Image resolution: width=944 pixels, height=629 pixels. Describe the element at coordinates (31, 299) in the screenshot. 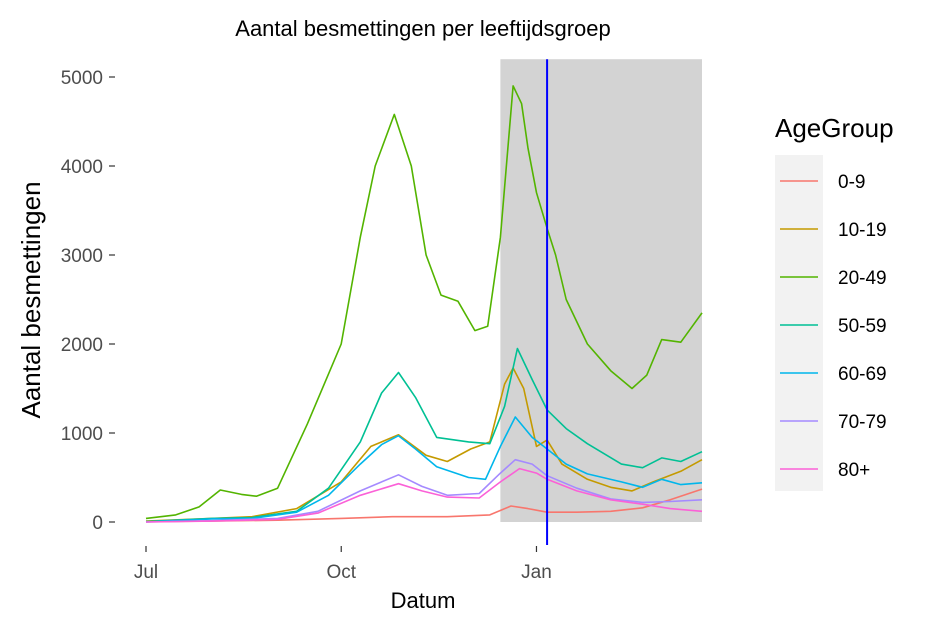

I see `y-axis-title: Aantal besmettingen` at that location.